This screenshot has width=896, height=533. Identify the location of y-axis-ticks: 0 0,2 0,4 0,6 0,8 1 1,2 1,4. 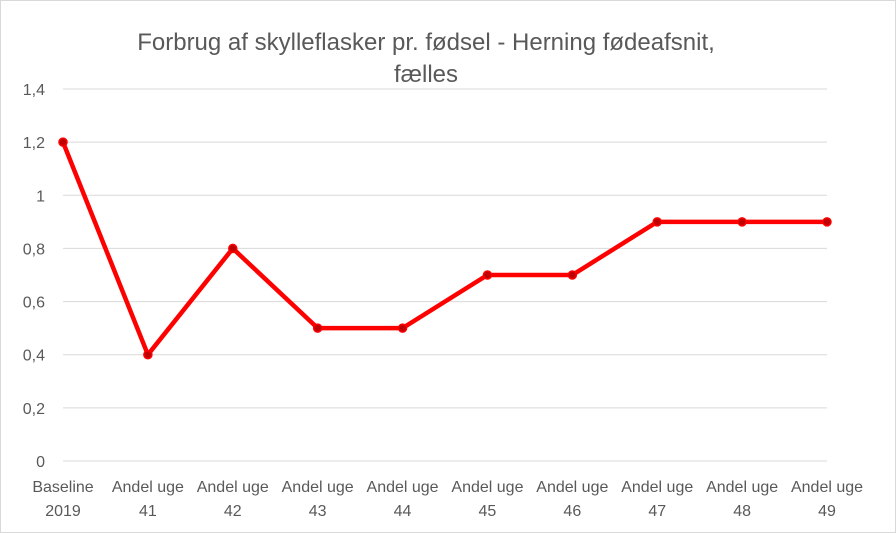
(34, 276).